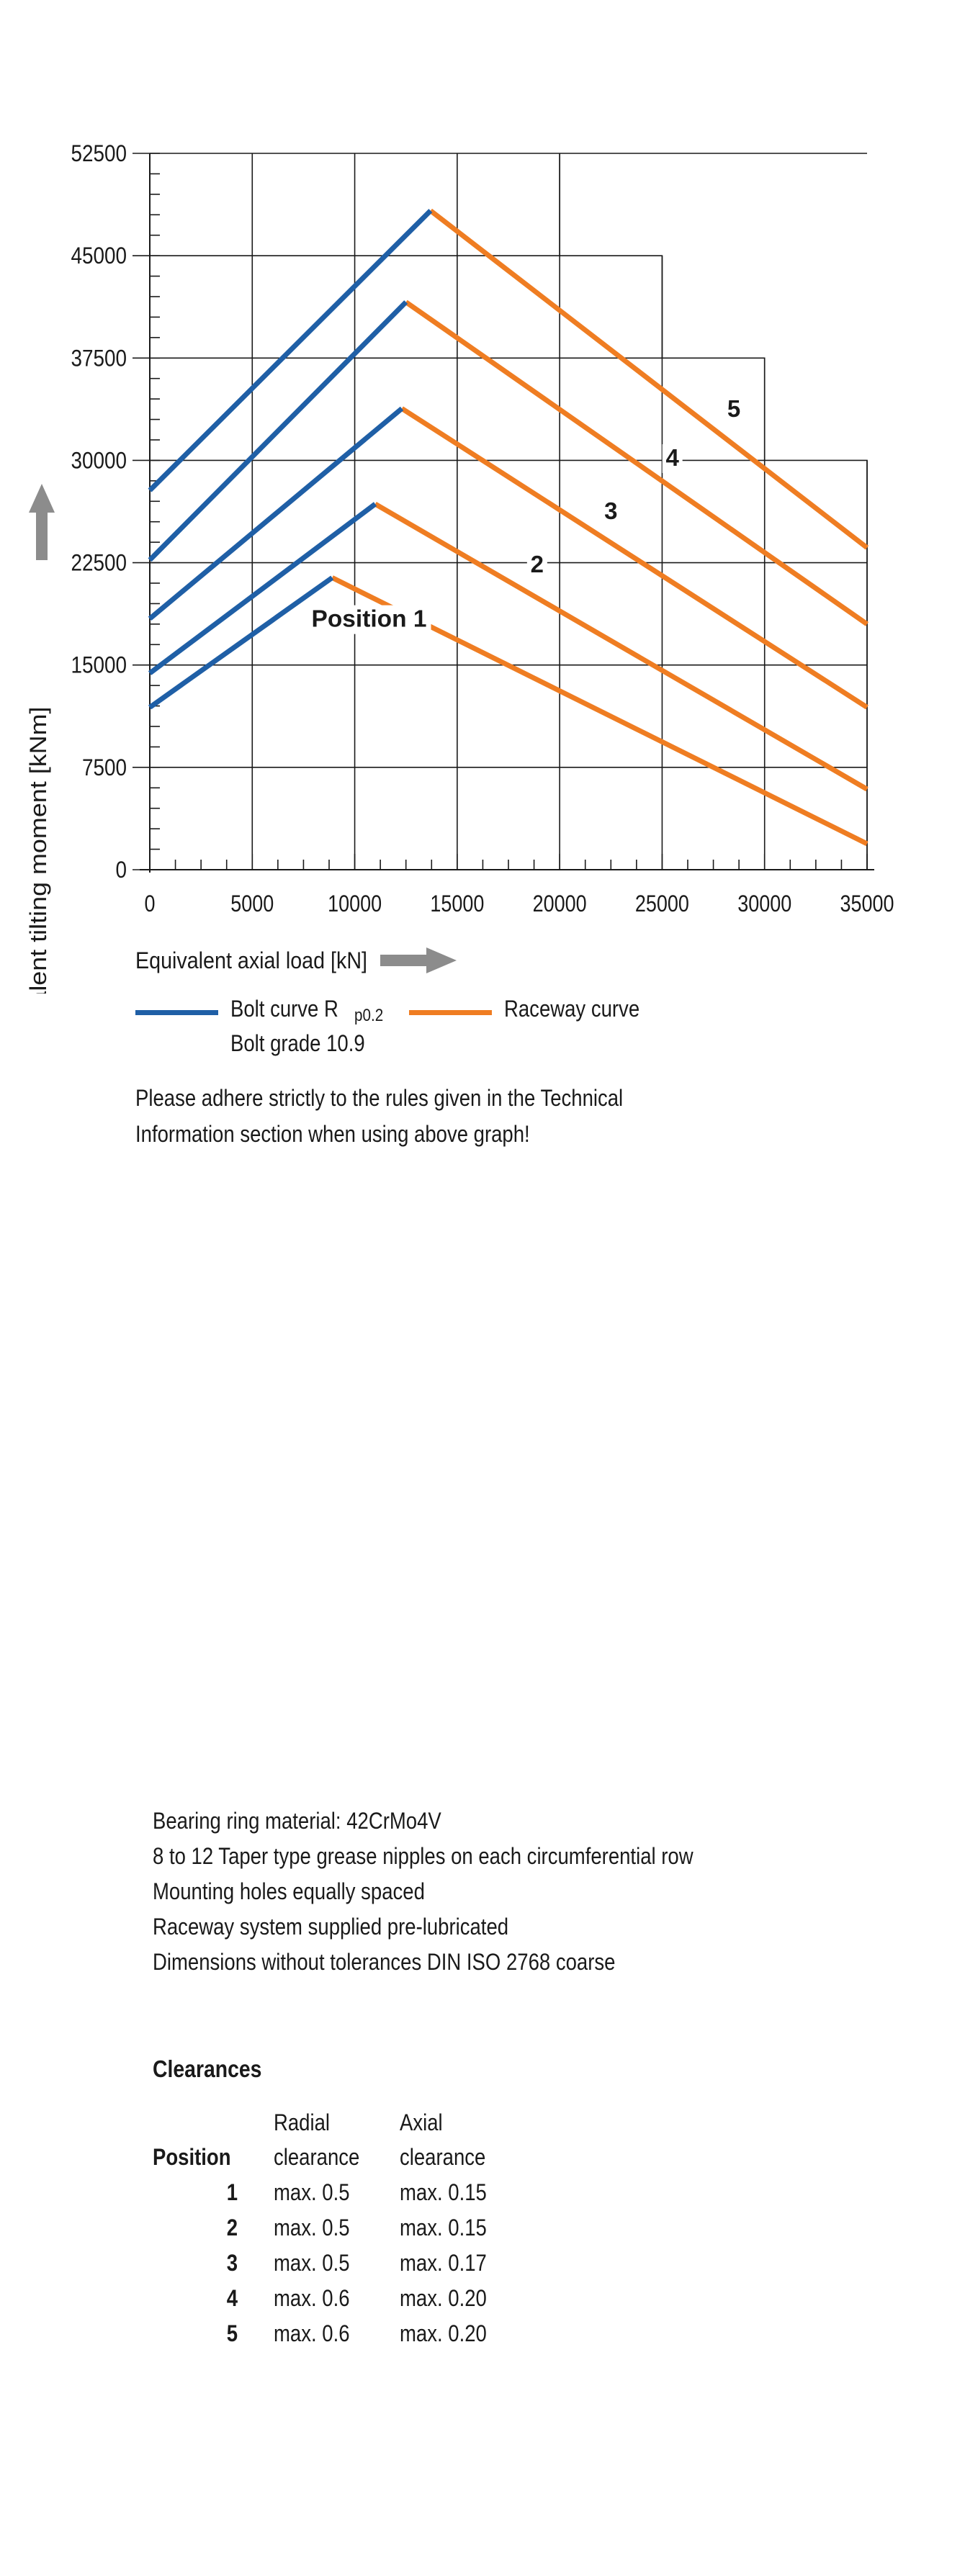  What do you see at coordinates (251, 960) in the screenshot?
I see `x-axis-label: Equivalent axial load [kN]` at bounding box center [251, 960].